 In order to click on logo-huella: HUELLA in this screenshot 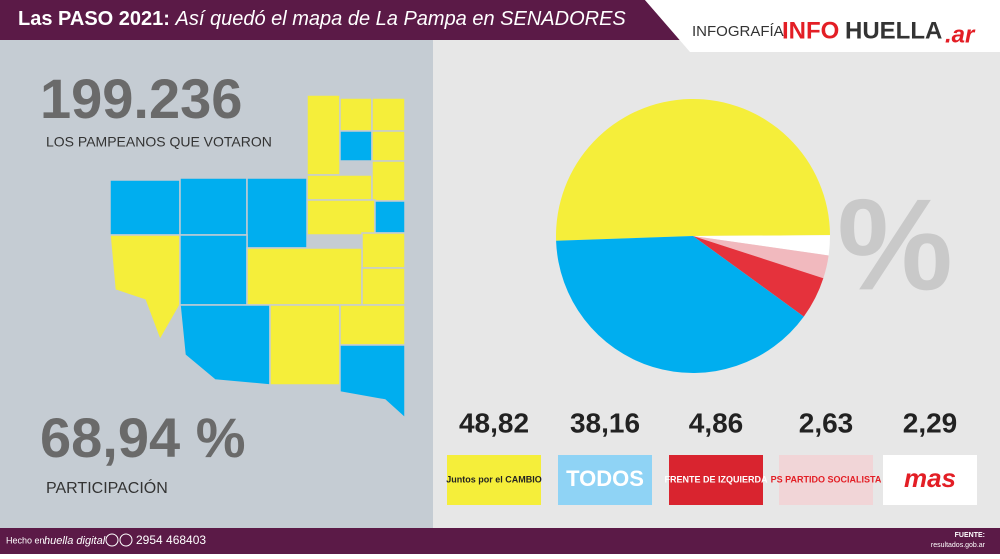, I will do `click(893, 30)`.